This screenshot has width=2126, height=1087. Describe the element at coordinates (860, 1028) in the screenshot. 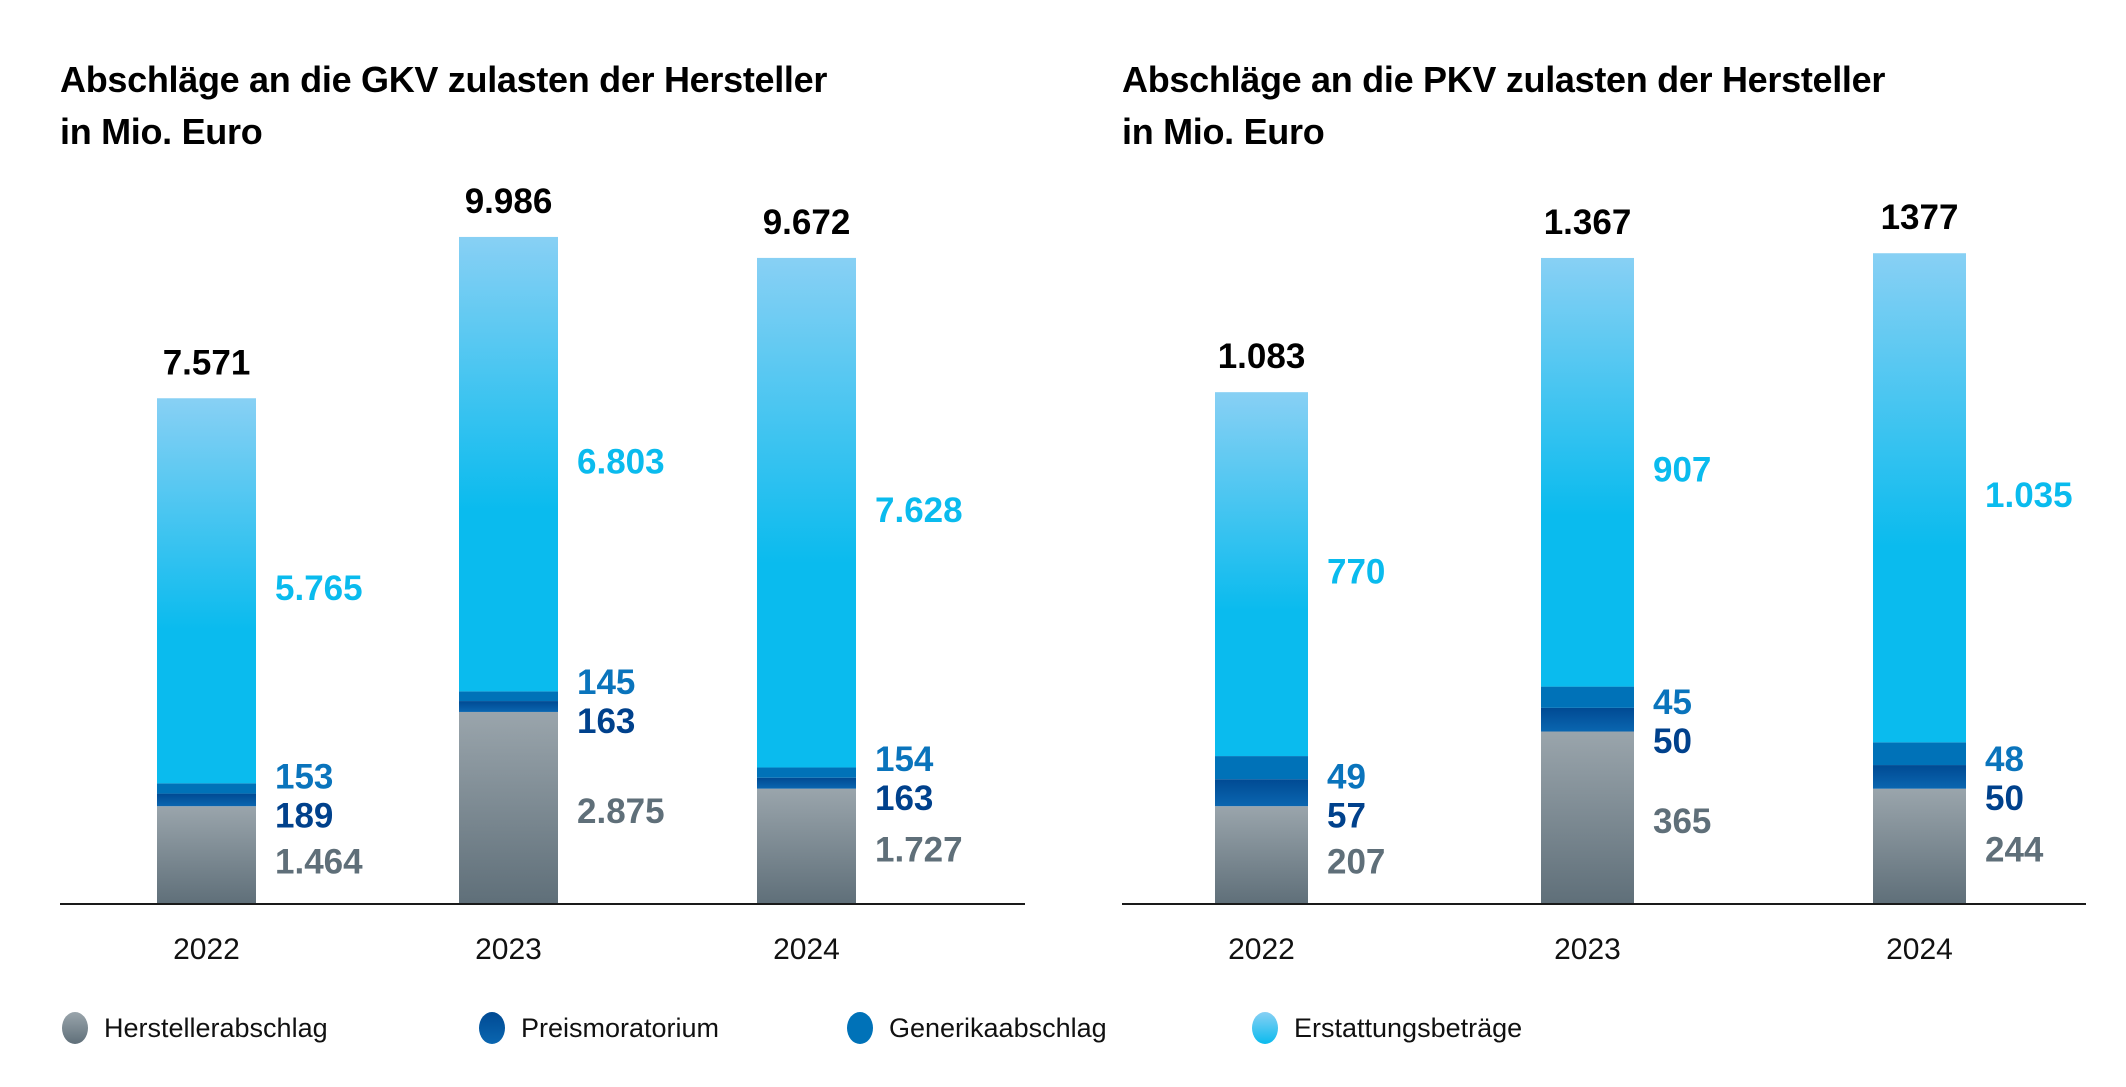

I see `legend-dot-generikaabschlag-icon` at that location.